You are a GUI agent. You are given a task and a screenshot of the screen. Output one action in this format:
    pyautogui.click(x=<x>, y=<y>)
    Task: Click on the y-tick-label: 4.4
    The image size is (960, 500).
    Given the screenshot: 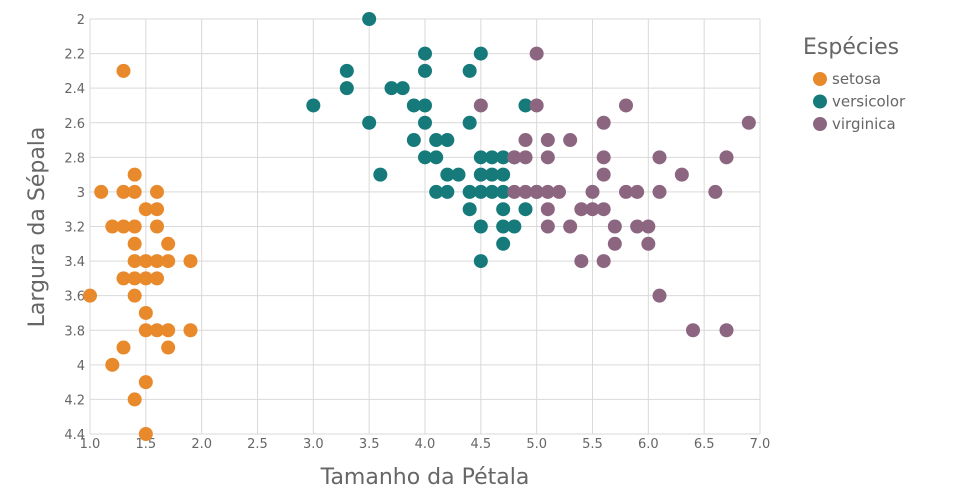 What is the action you would take?
    pyautogui.click(x=74, y=435)
    